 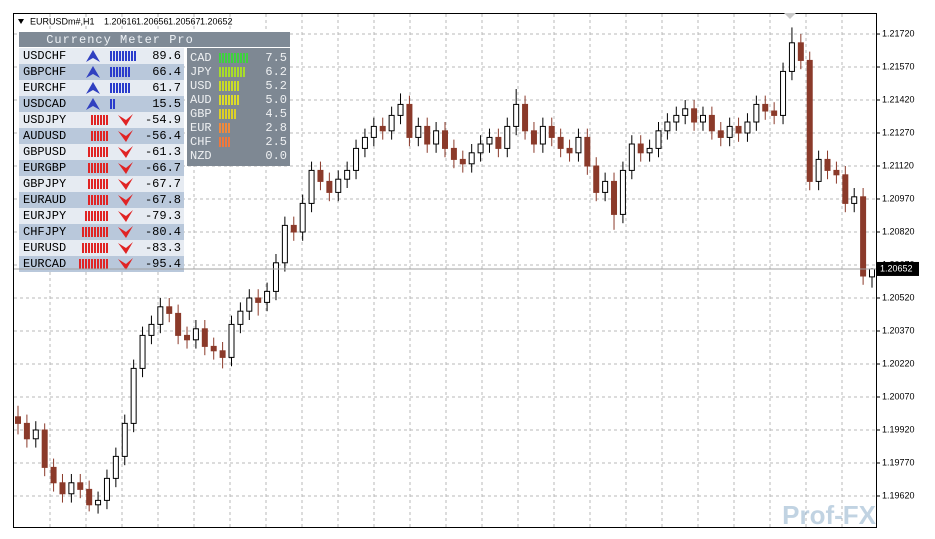 What do you see at coordinates (201, 100) in the screenshot?
I see `currency: AUD` at bounding box center [201, 100].